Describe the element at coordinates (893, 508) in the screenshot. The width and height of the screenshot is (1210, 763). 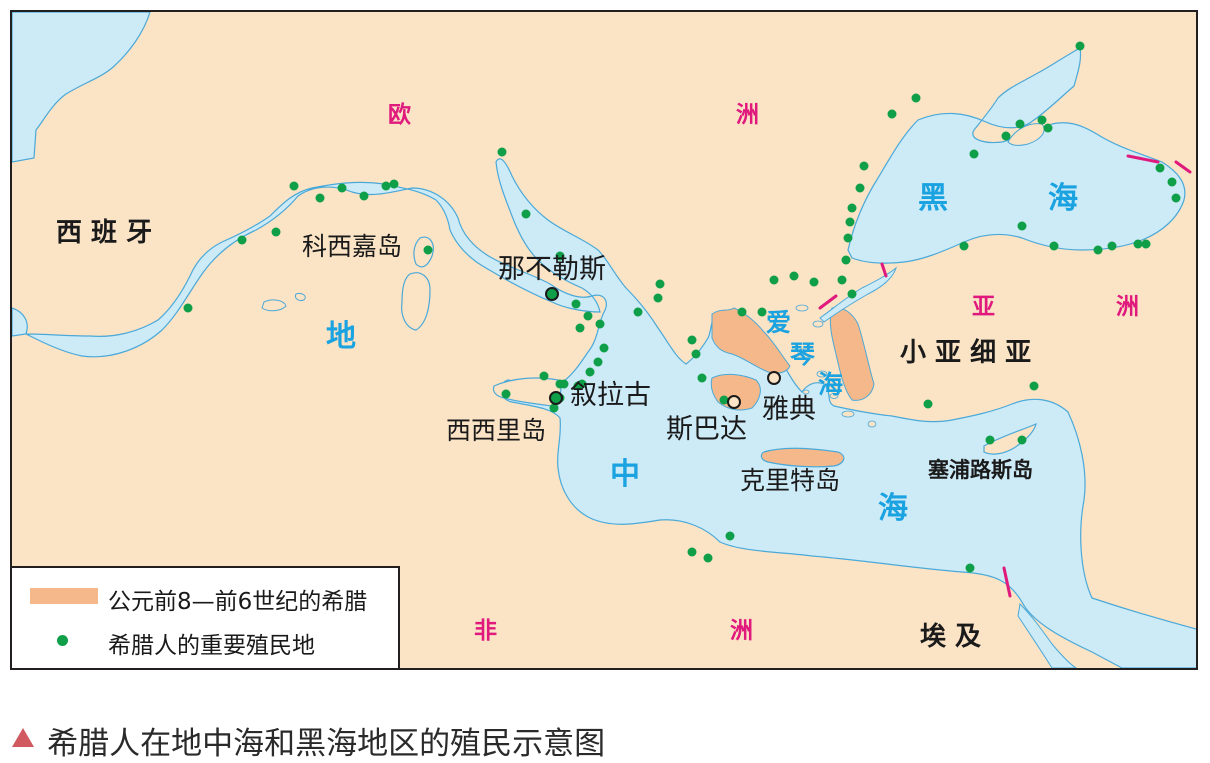
I see `label-med-3: 海` at that location.